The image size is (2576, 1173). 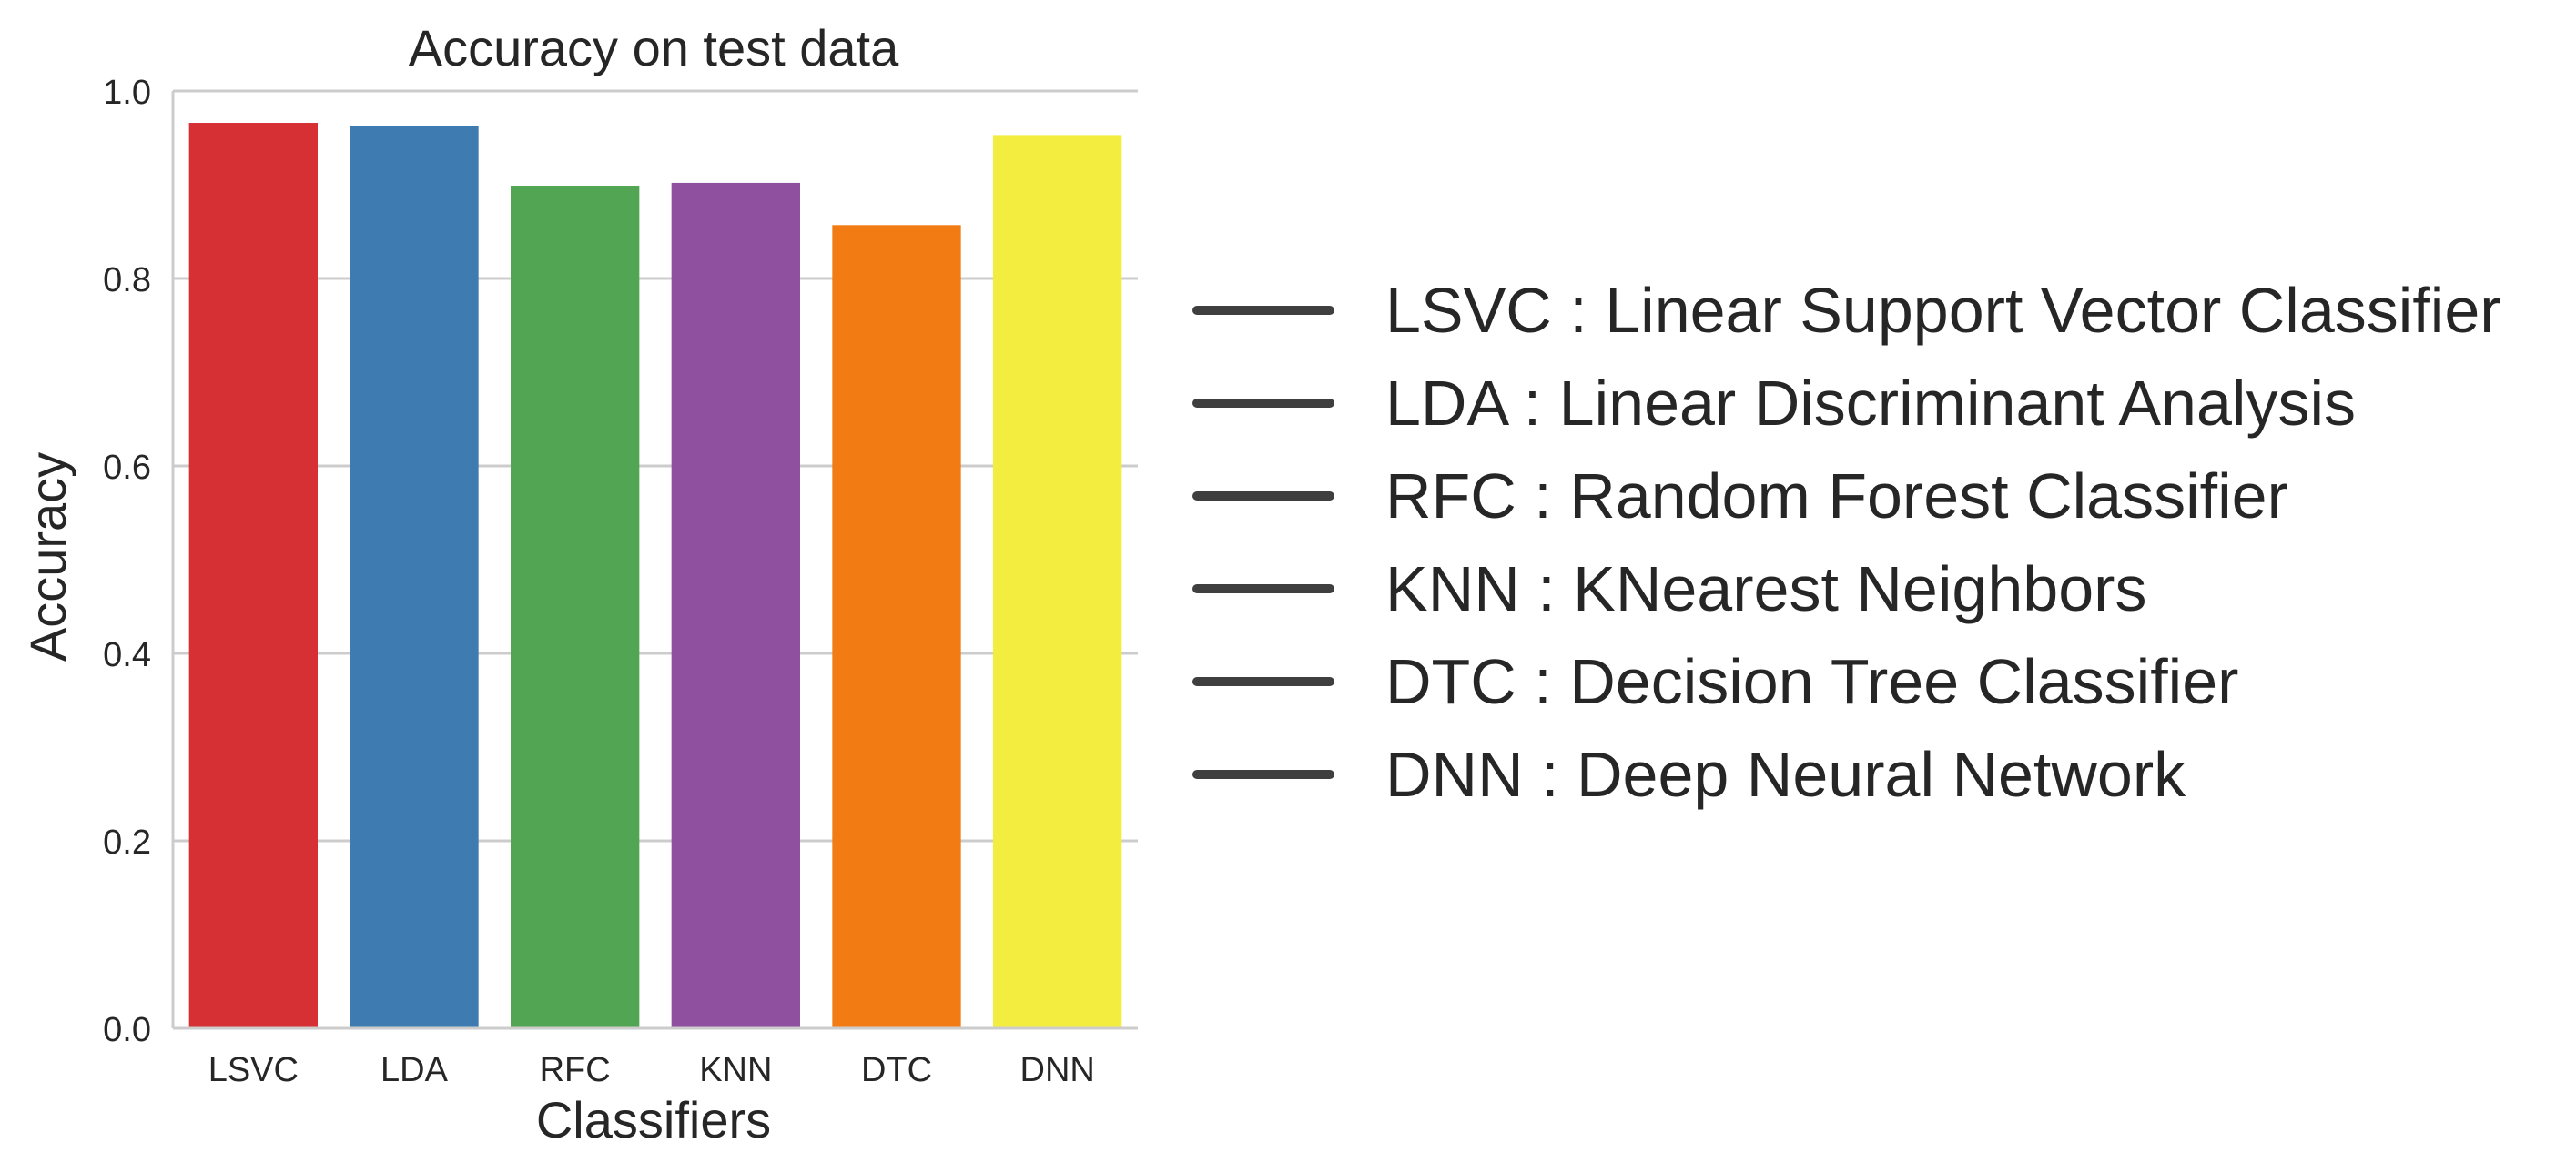 What do you see at coordinates (1057, 1070) in the screenshot?
I see `x-tick-label: DNN` at bounding box center [1057, 1070].